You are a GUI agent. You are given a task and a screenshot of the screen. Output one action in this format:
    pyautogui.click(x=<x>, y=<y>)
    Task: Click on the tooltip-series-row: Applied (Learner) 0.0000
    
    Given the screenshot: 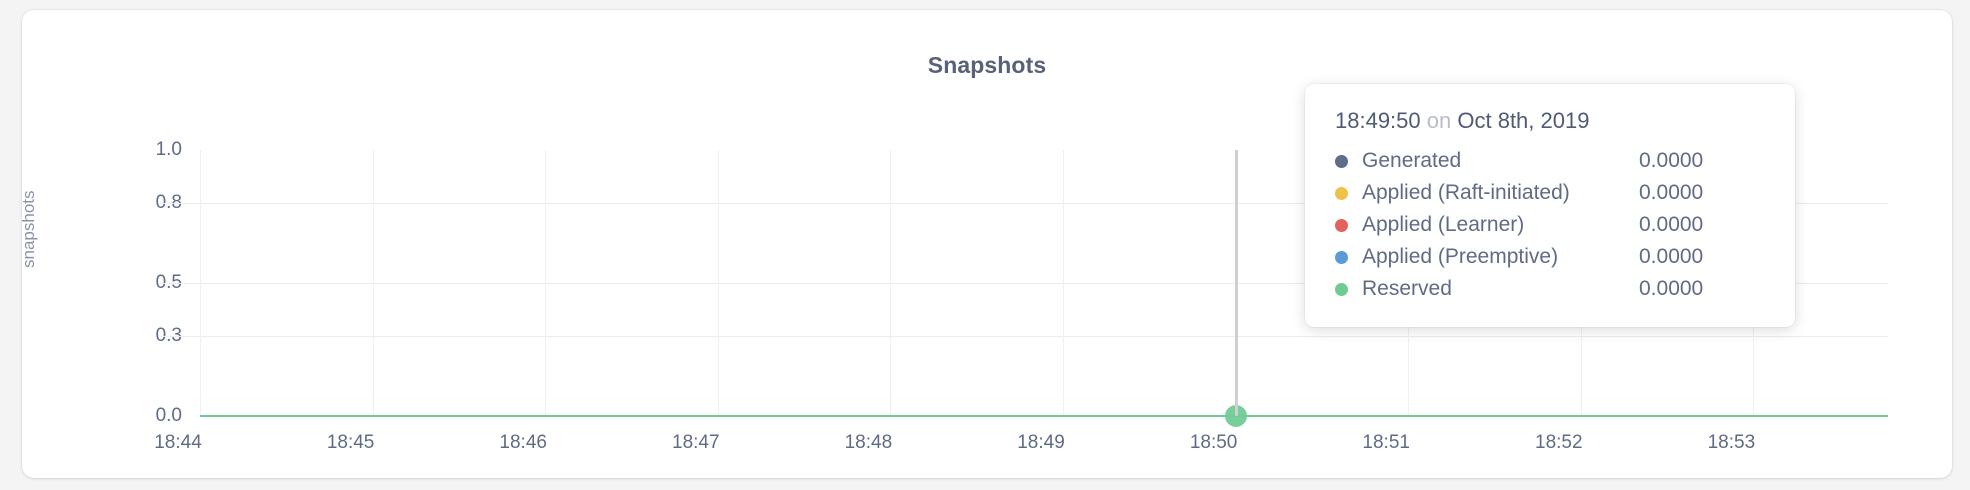 What is the action you would take?
    pyautogui.click(x=1550, y=225)
    